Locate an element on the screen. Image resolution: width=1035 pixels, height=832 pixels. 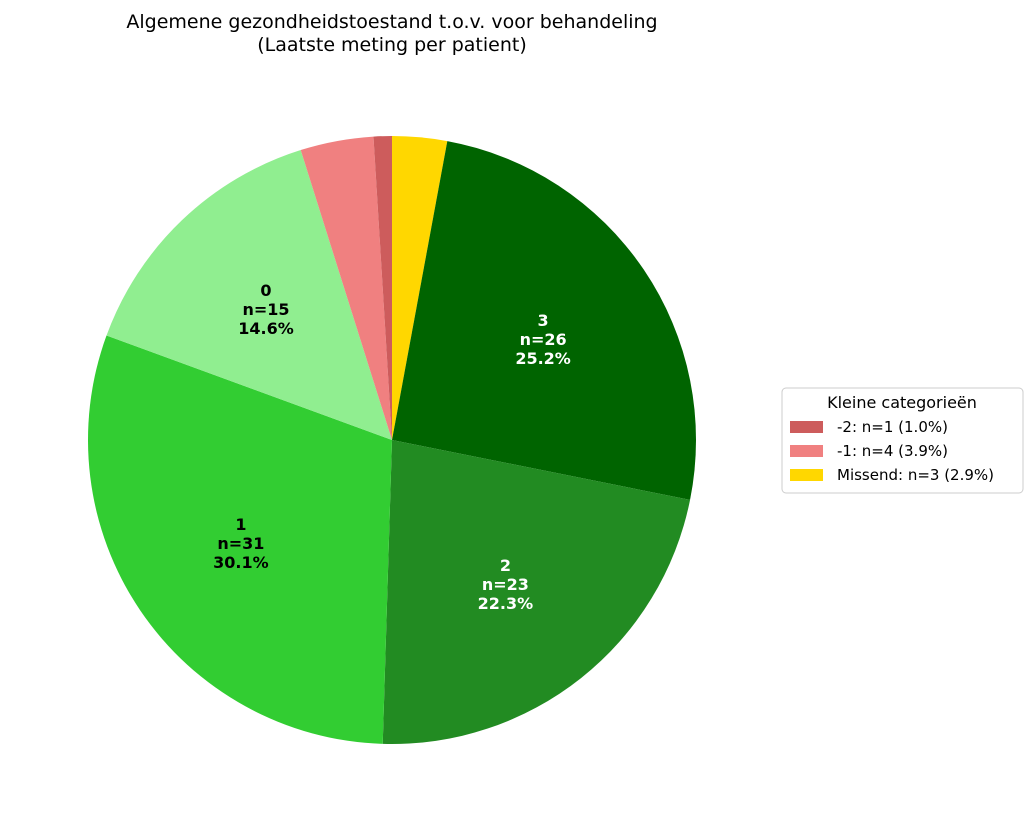
pie-slice-minus1 is located at coordinates (346, 288).